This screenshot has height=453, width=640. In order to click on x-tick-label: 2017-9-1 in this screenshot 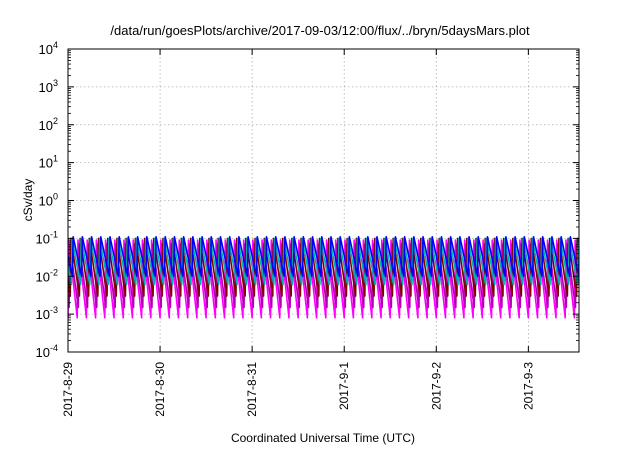, I will do `click(344, 386)`.